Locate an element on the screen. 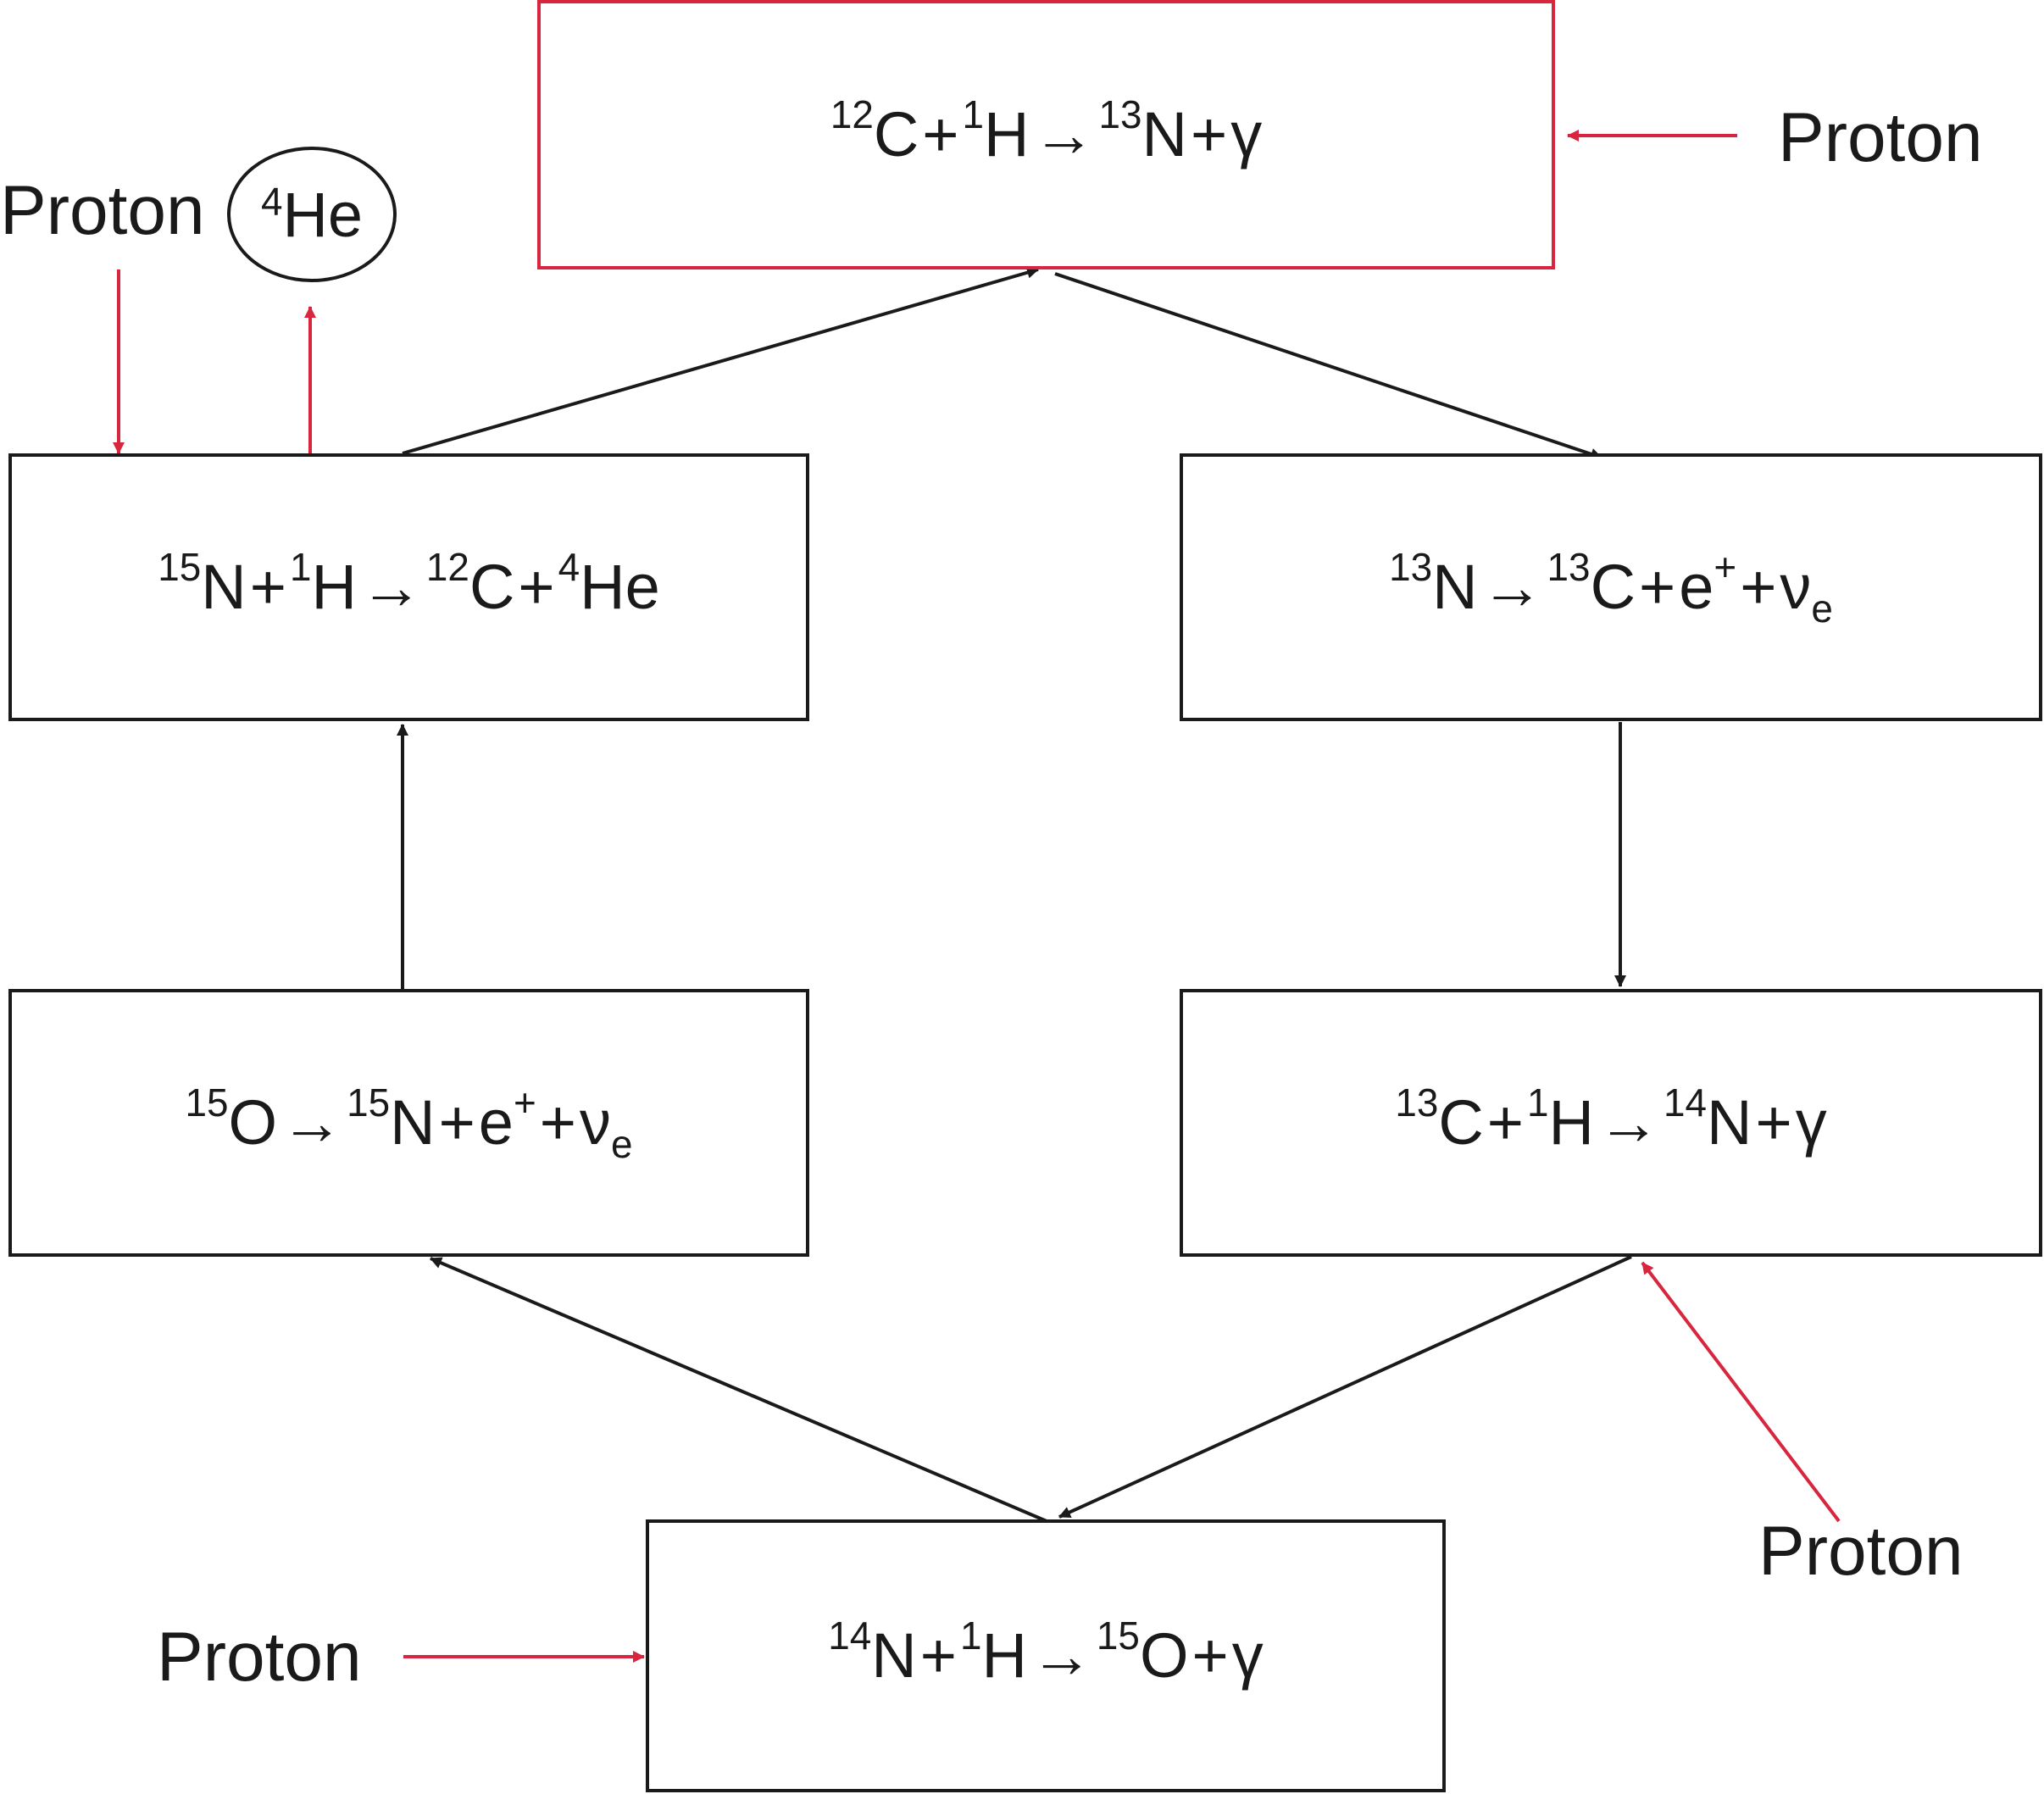  reaction-box-left-lower: 15O→15N+e++νe is located at coordinates (408, 1123).